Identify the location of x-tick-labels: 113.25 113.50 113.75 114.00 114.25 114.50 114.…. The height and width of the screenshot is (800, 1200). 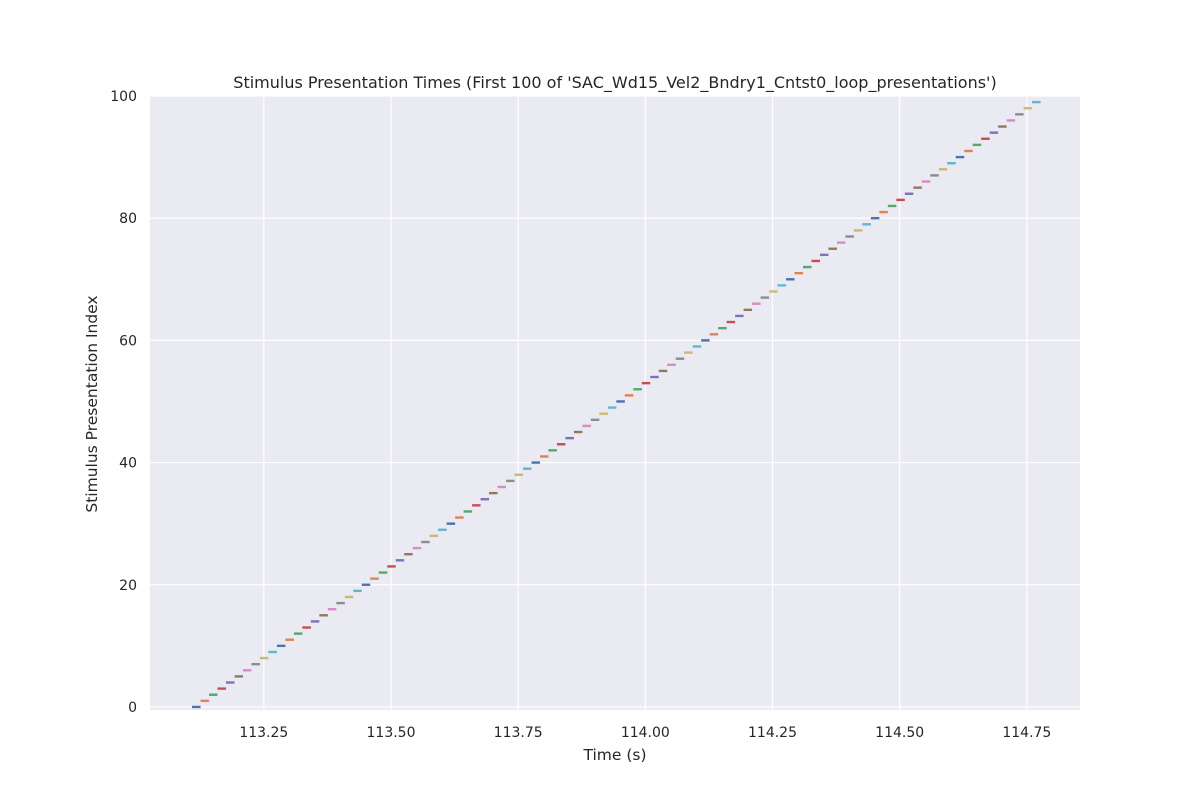
(645, 733).